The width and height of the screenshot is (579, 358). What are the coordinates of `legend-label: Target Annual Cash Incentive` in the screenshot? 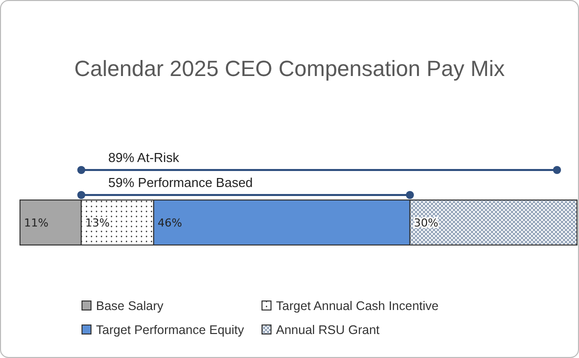 It's located at (357, 306).